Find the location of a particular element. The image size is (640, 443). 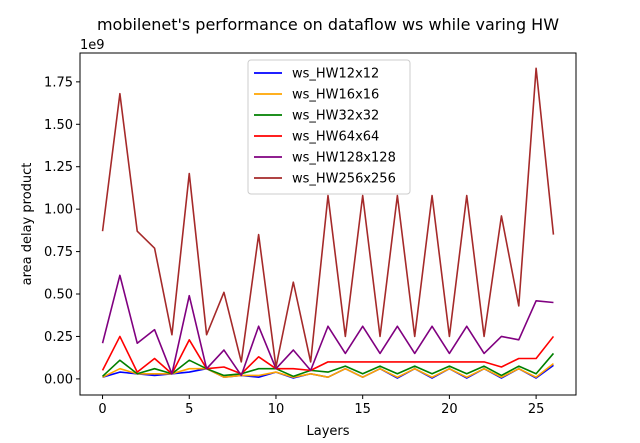

x-tick-label: 15 is located at coordinates (362, 409).